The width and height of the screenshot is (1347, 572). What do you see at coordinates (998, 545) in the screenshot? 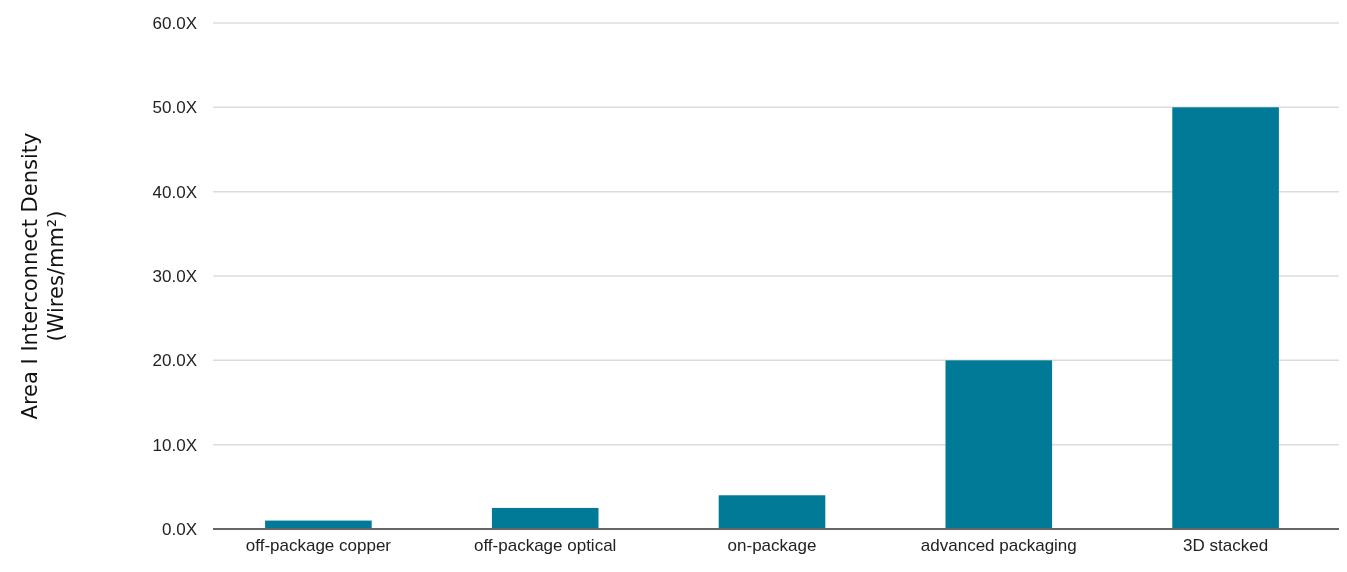
I see `x-tick-label: advanced packaging` at bounding box center [998, 545].